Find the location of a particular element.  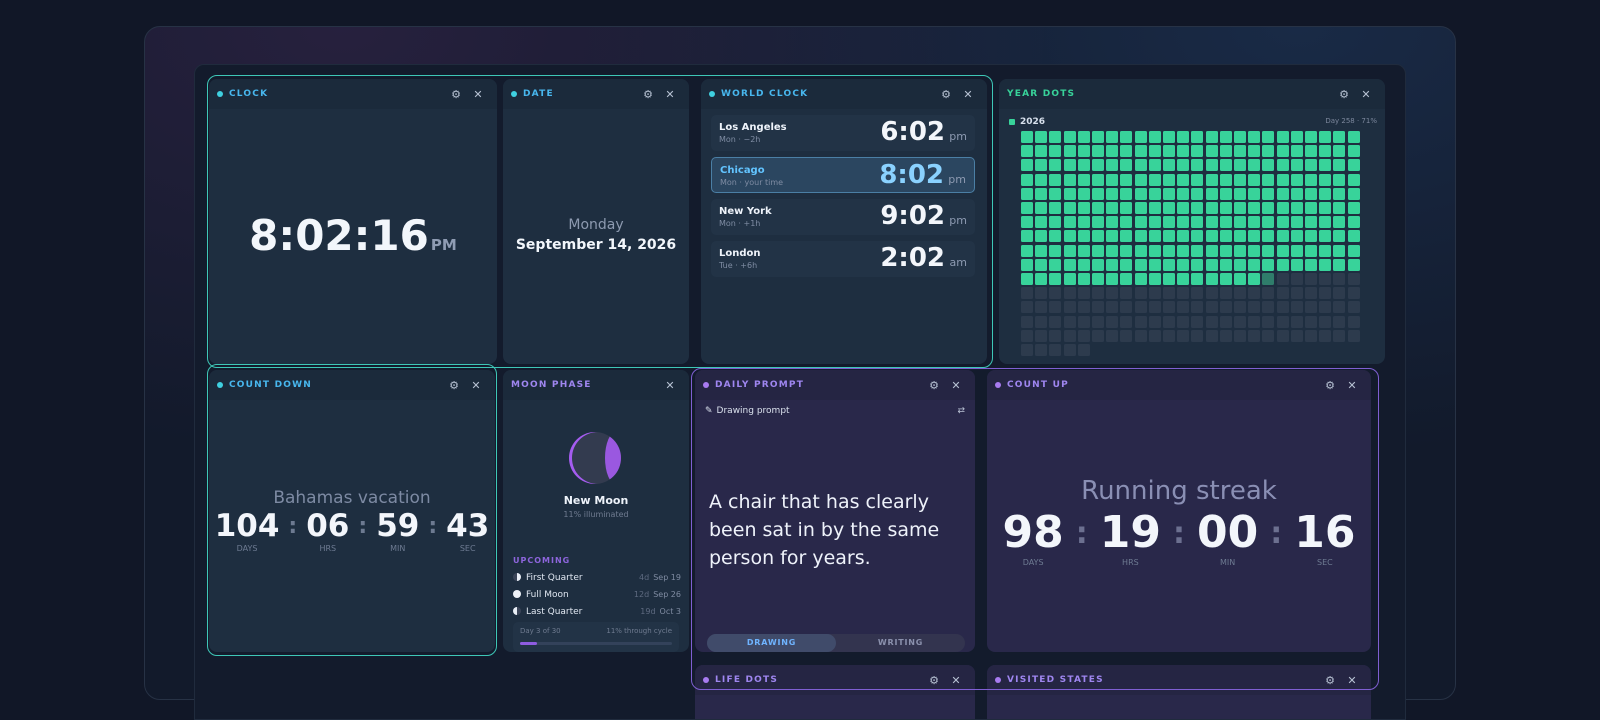

world-clock-row-local: Chicago Mon · your time 8:02 pm is located at coordinates (843, 175).